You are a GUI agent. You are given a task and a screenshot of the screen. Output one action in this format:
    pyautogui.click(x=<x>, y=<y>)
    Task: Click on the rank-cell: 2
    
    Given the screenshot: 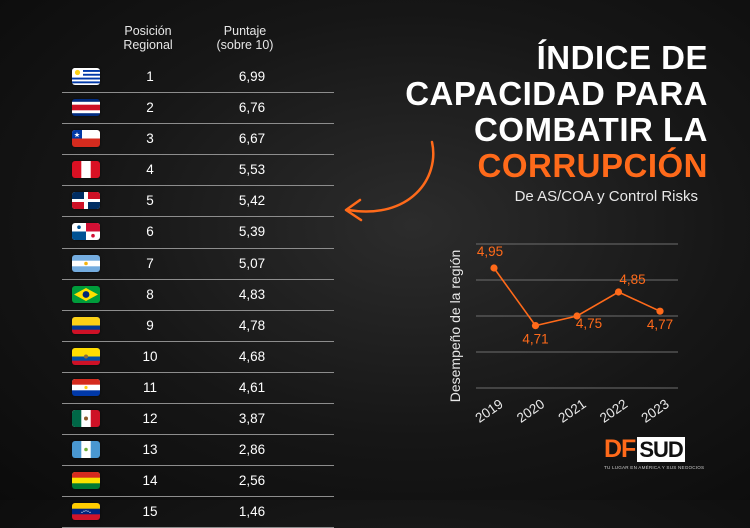 What is the action you would take?
    pyautogui.click(x=150, y=108)
    